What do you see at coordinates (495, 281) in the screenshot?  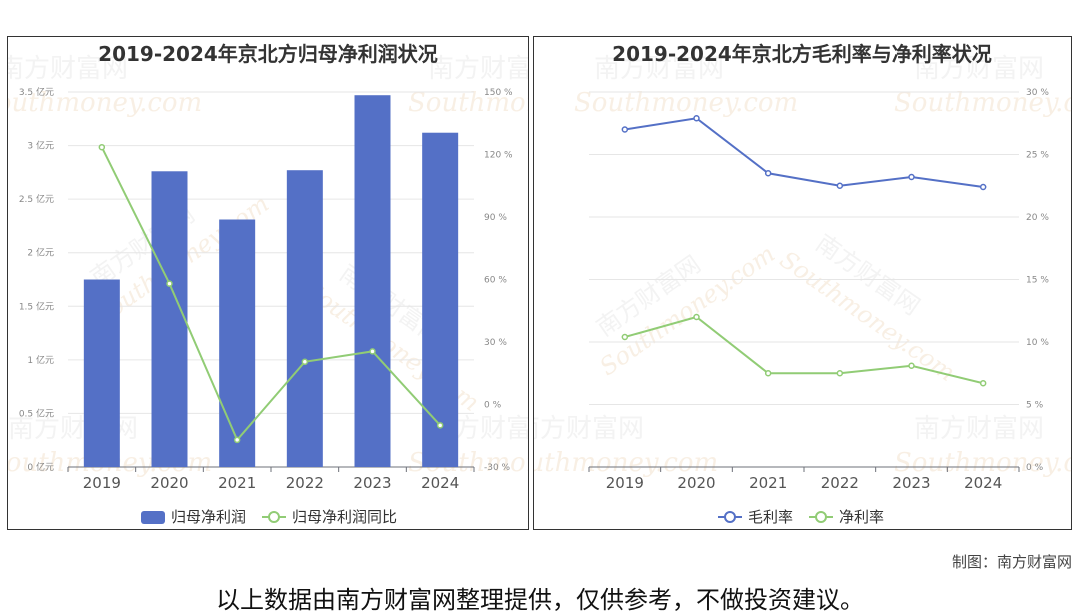 I see `y-right-tick-label: 60 %` at bounding box center [495, 281].